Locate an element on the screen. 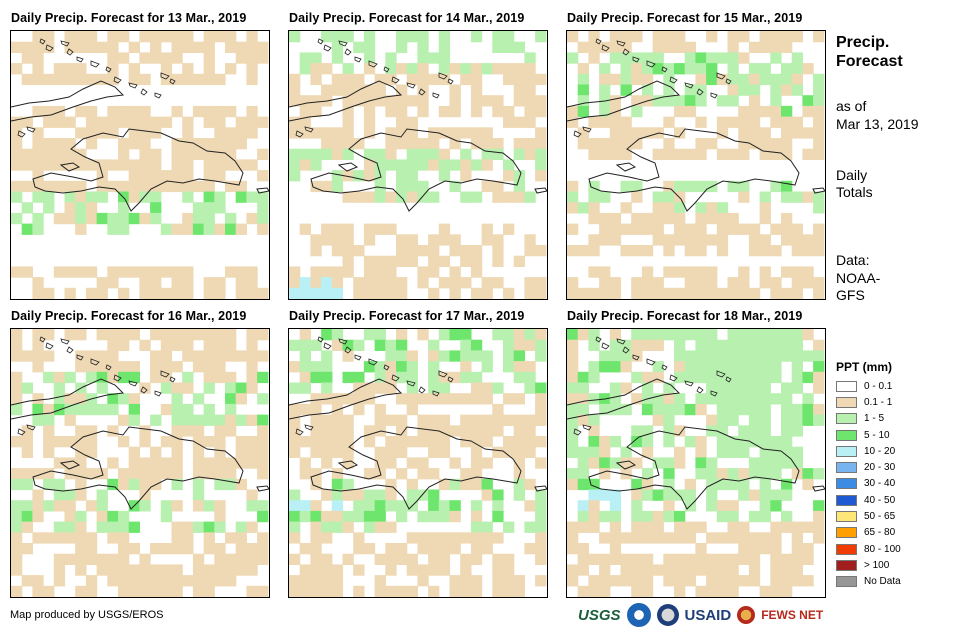 The height and width of the screenshot is (635, 970). coastline is located at coordinates (68, 101).